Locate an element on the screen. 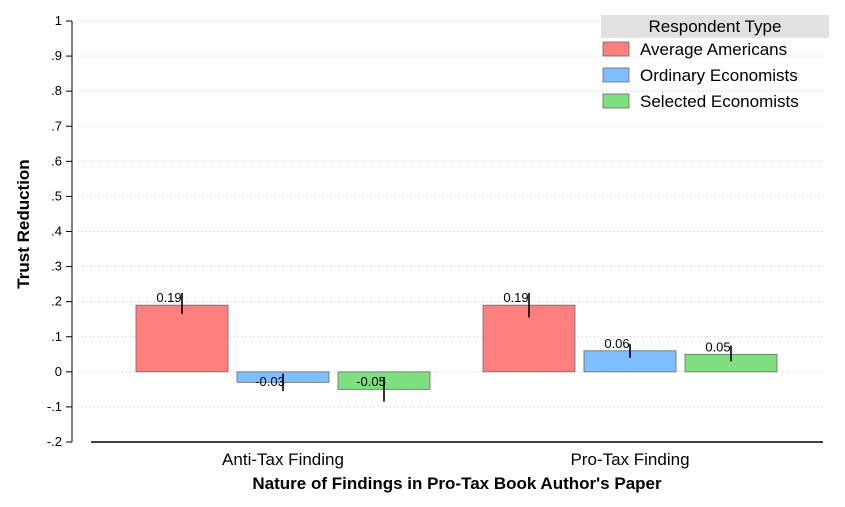  legend-entry: Average Americans is located at coordinates (713, 49).